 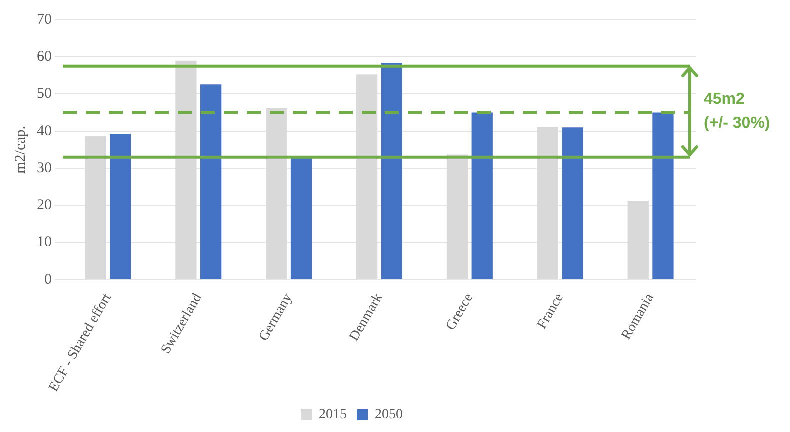 What do you see at coordinates (48, 280) in the screenshot?
I see `y-tick-label: 0` at bounding box center [48, 280].